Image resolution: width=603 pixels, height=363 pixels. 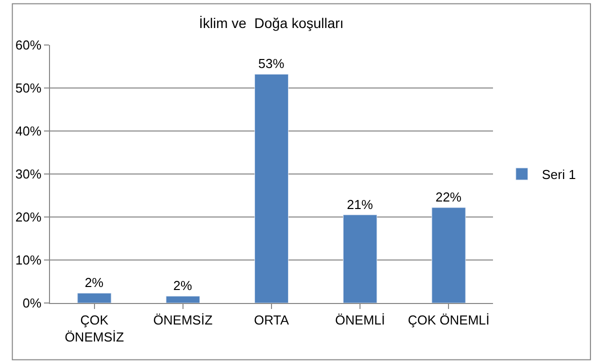 I want to click on legend-label: Seri 1, so click(x=559, y=174).